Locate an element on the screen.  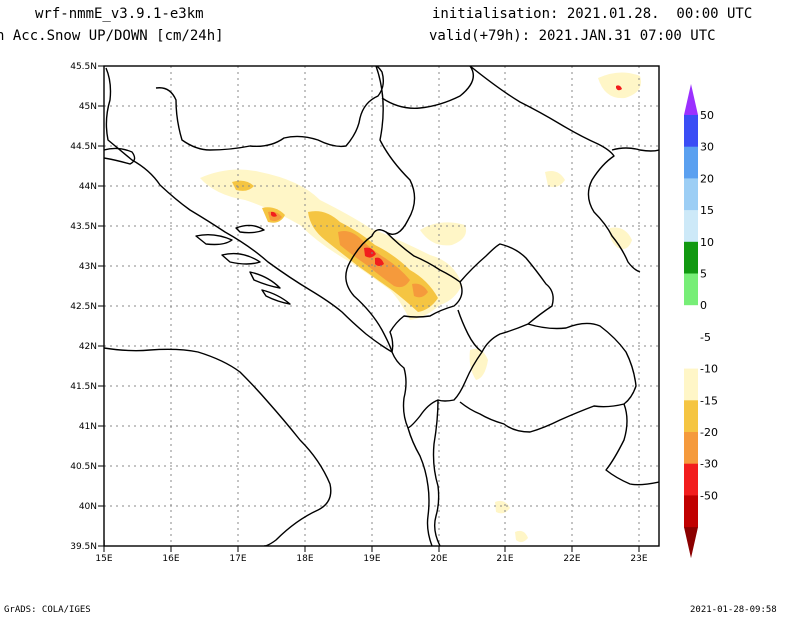
lat-label: 44.5N is located at coordinates (83, 147).